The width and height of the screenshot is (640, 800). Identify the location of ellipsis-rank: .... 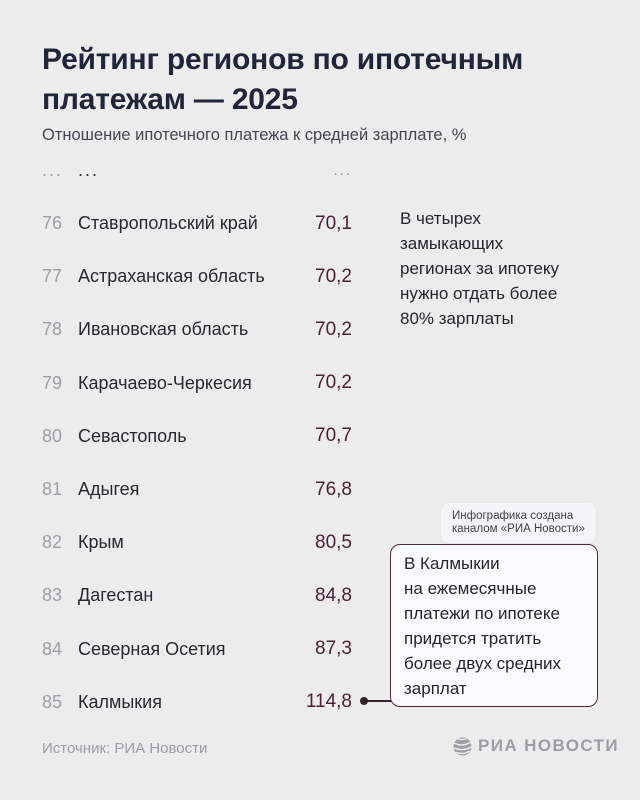
(53, 170).